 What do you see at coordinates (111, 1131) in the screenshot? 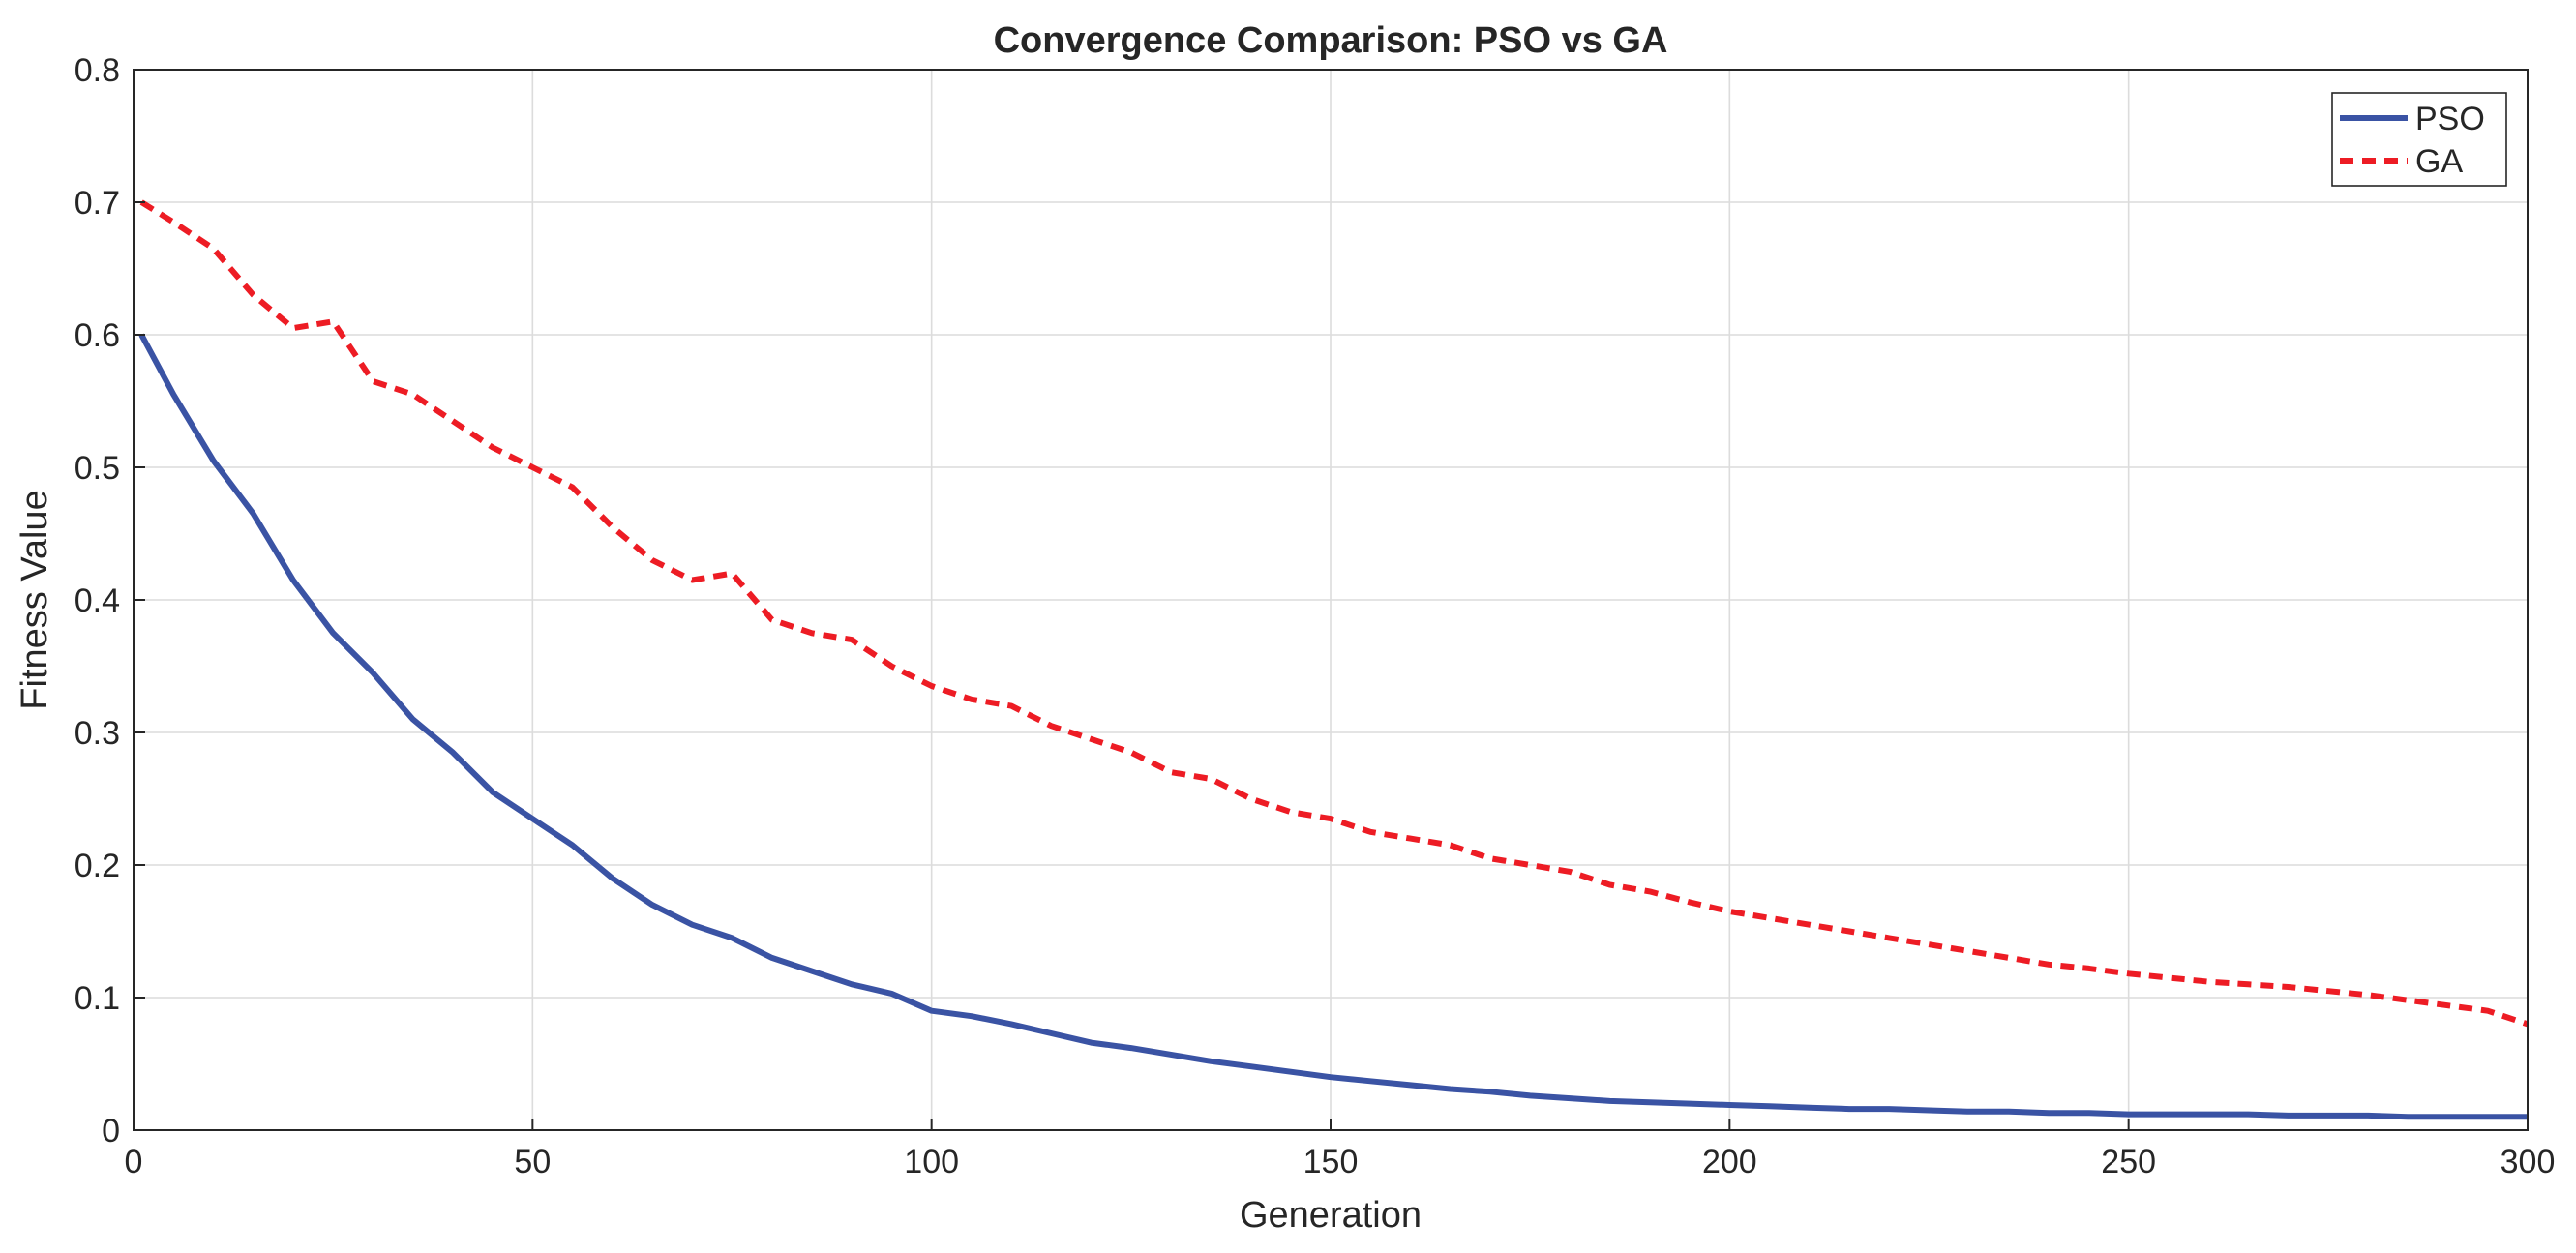
I see `y-tick-label: 0` at bounding box center [111, 1131].